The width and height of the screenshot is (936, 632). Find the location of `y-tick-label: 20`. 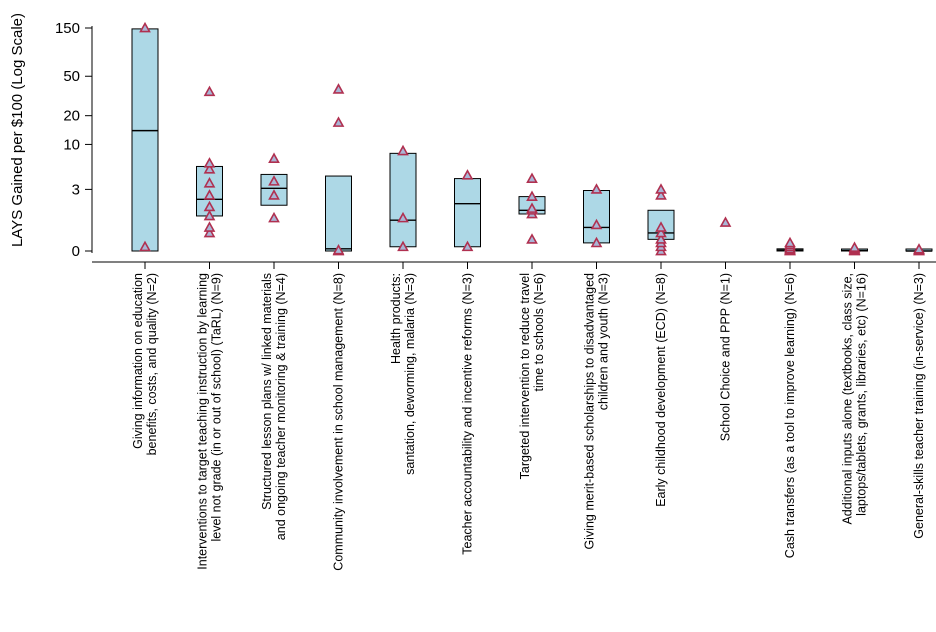

y-tick-label: 20 is located at coordinates (71, 116).